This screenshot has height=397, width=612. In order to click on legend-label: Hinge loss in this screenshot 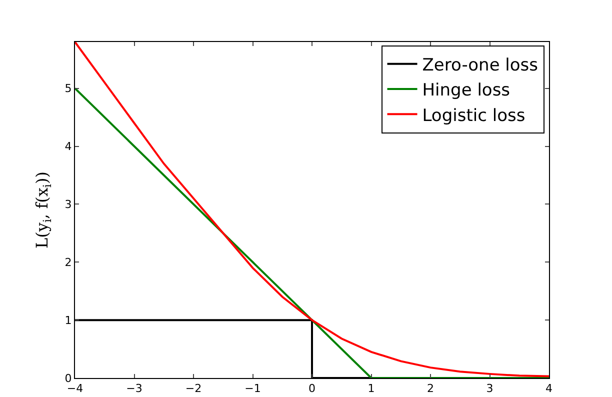, I will do `click(466, 90)`.